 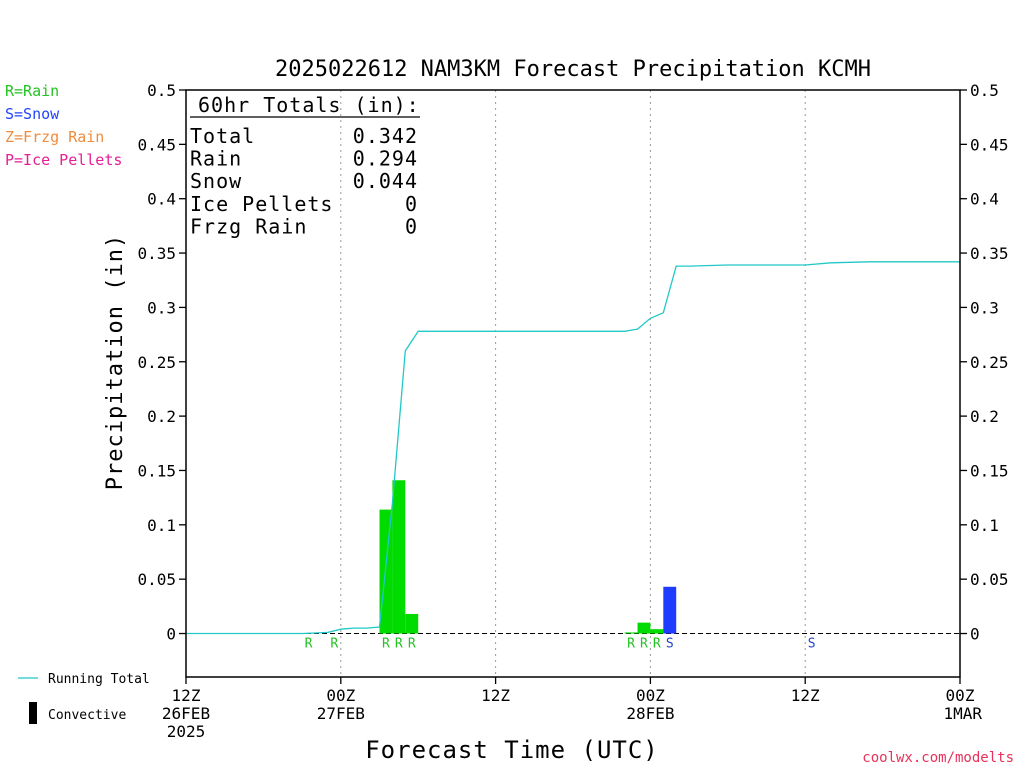 What do you see at coordinates (161, 525) in the screenshot?
I see `y-tick-label: 0.1` at bounding box center [161, 525].